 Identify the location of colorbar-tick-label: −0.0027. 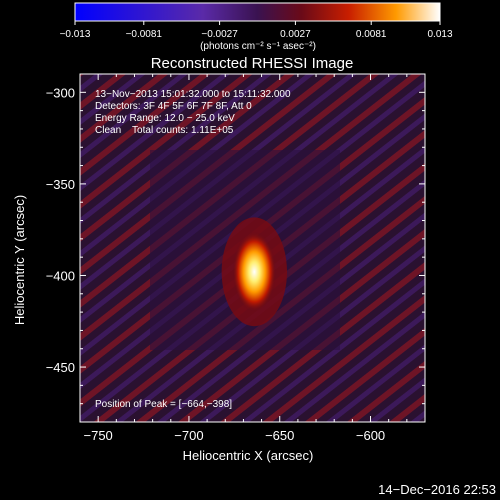
(219, 34).